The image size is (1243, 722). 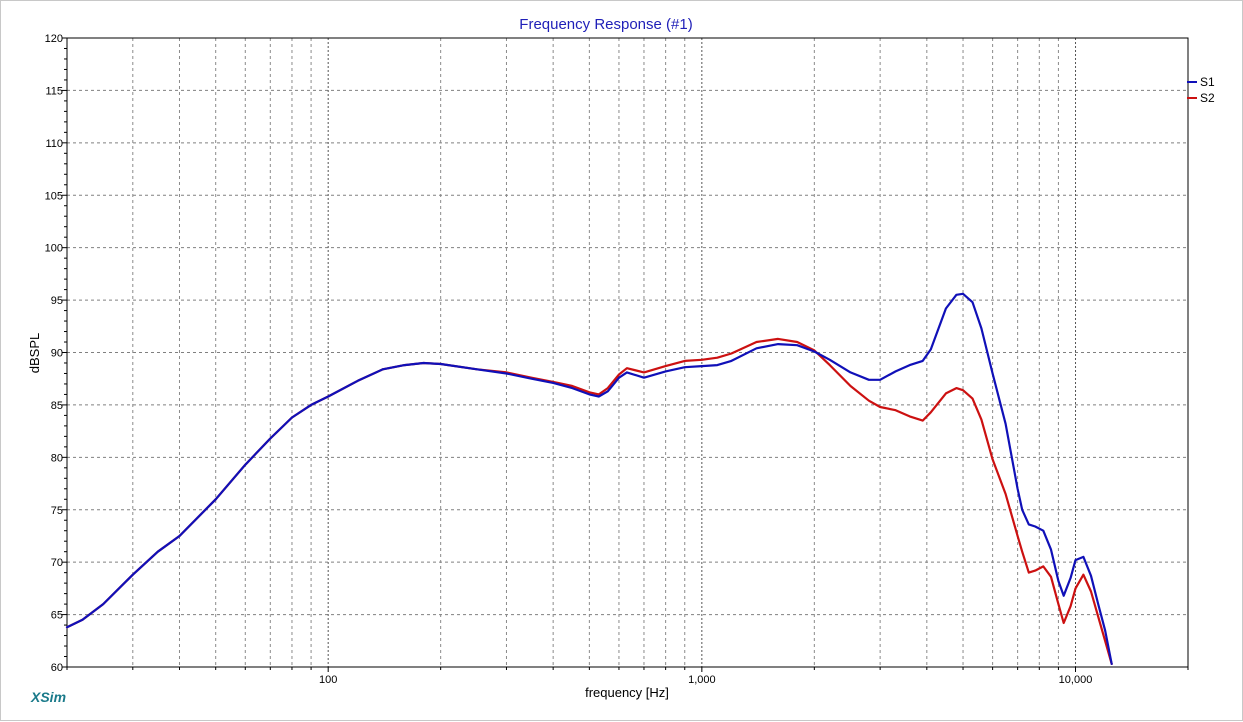 What do you see at coordinates (702, 680) in the screenshot?
I see `x-tick-label: 1,000` at bounding box center [702, 680].